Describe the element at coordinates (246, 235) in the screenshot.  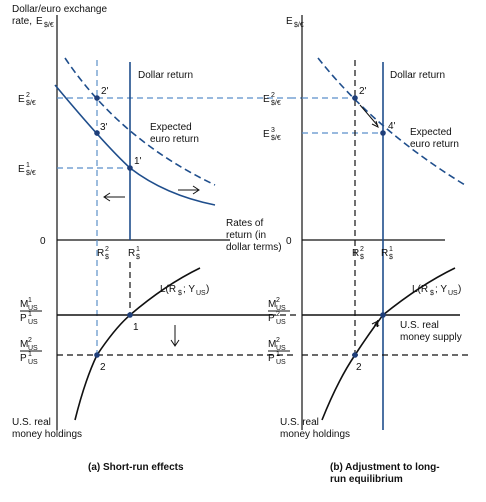
I see `x-axis-label: return (in` at that location.